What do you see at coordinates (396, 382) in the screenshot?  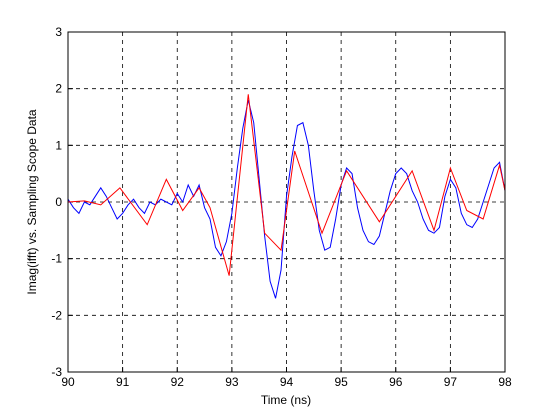 I see `x-tick-label: 96` at bounding box center [396, 382].